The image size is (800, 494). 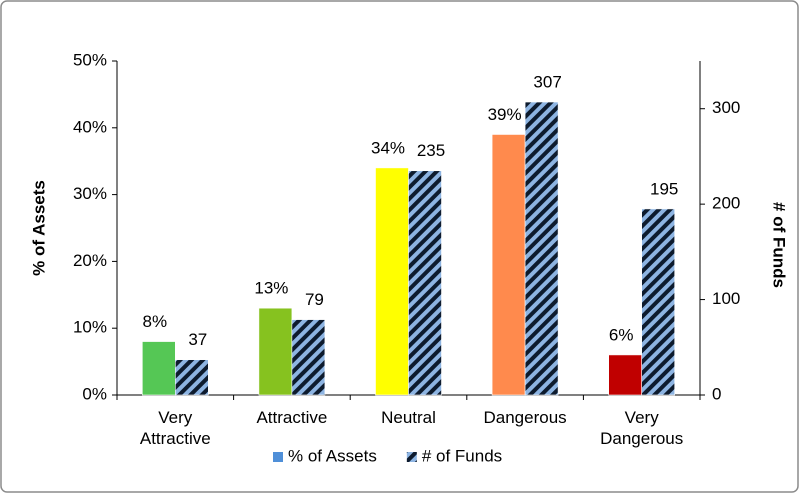 What do you see at coordinates (197, 339) in the screenshot?
I see `data-label: 37` at bounding box center [197, 339].